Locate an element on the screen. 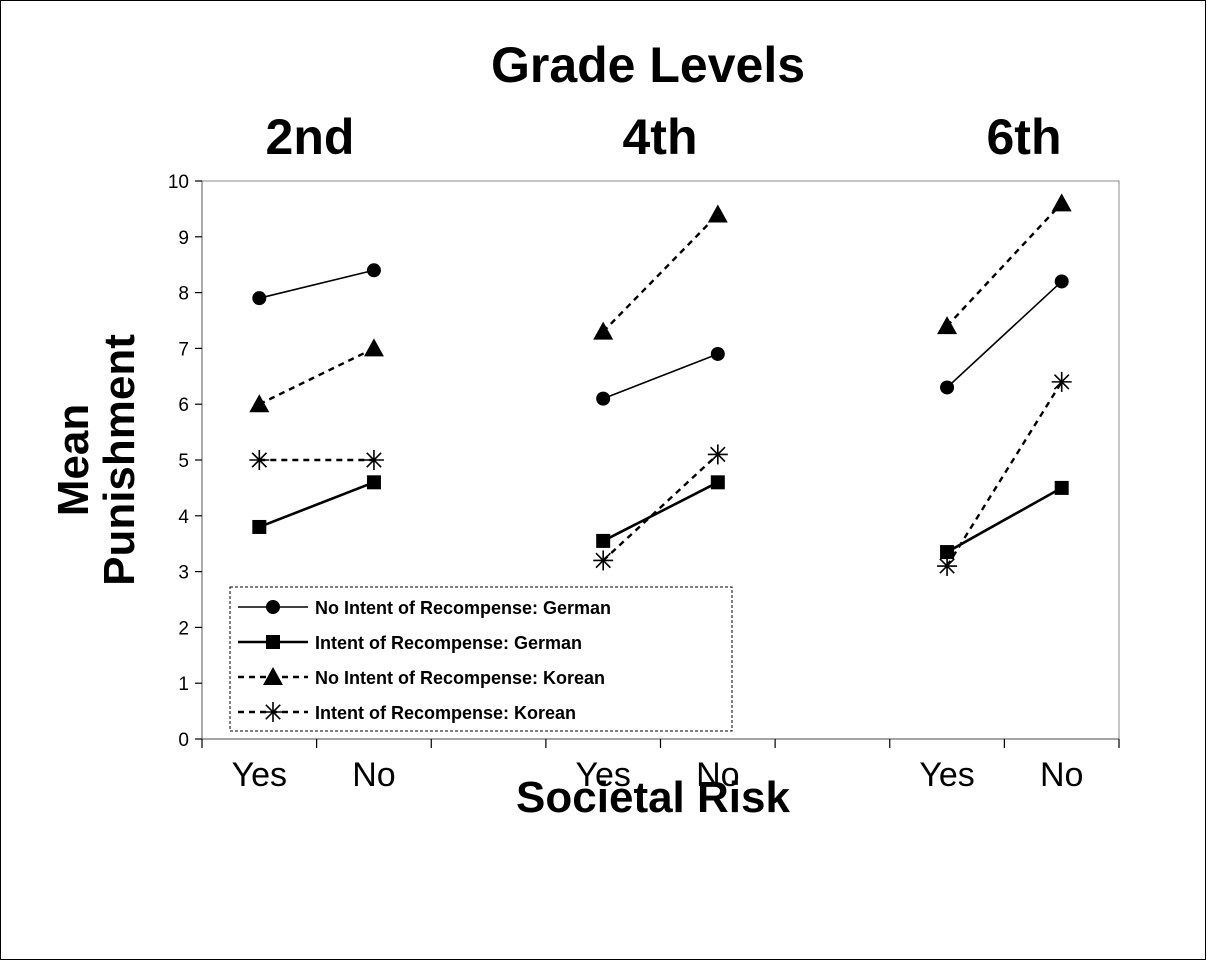 This screenshot has height=960, width=1209. legend-label: Intent of Recompense: Korean is located at coordinates (445, 713).